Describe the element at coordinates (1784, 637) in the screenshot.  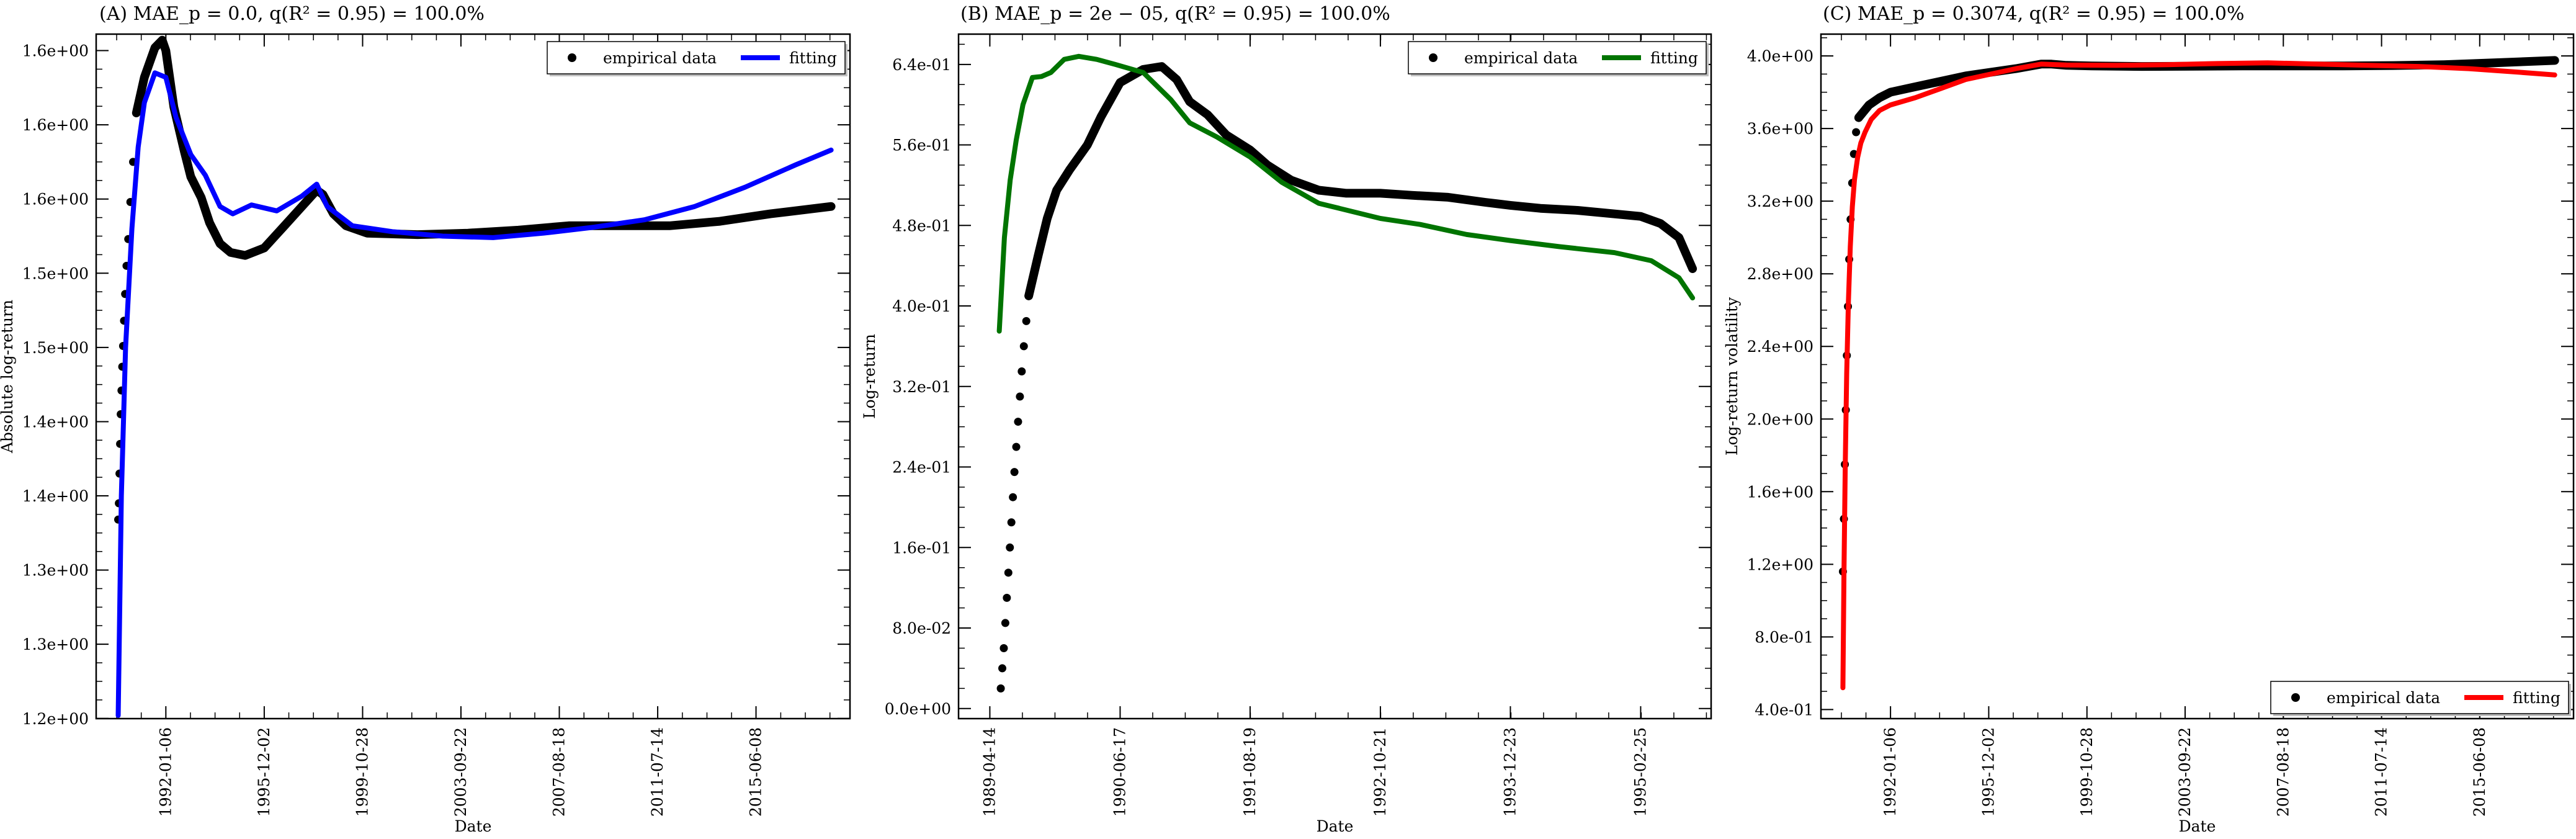
I see `y-tick-label: 8.0e-01` at that location.